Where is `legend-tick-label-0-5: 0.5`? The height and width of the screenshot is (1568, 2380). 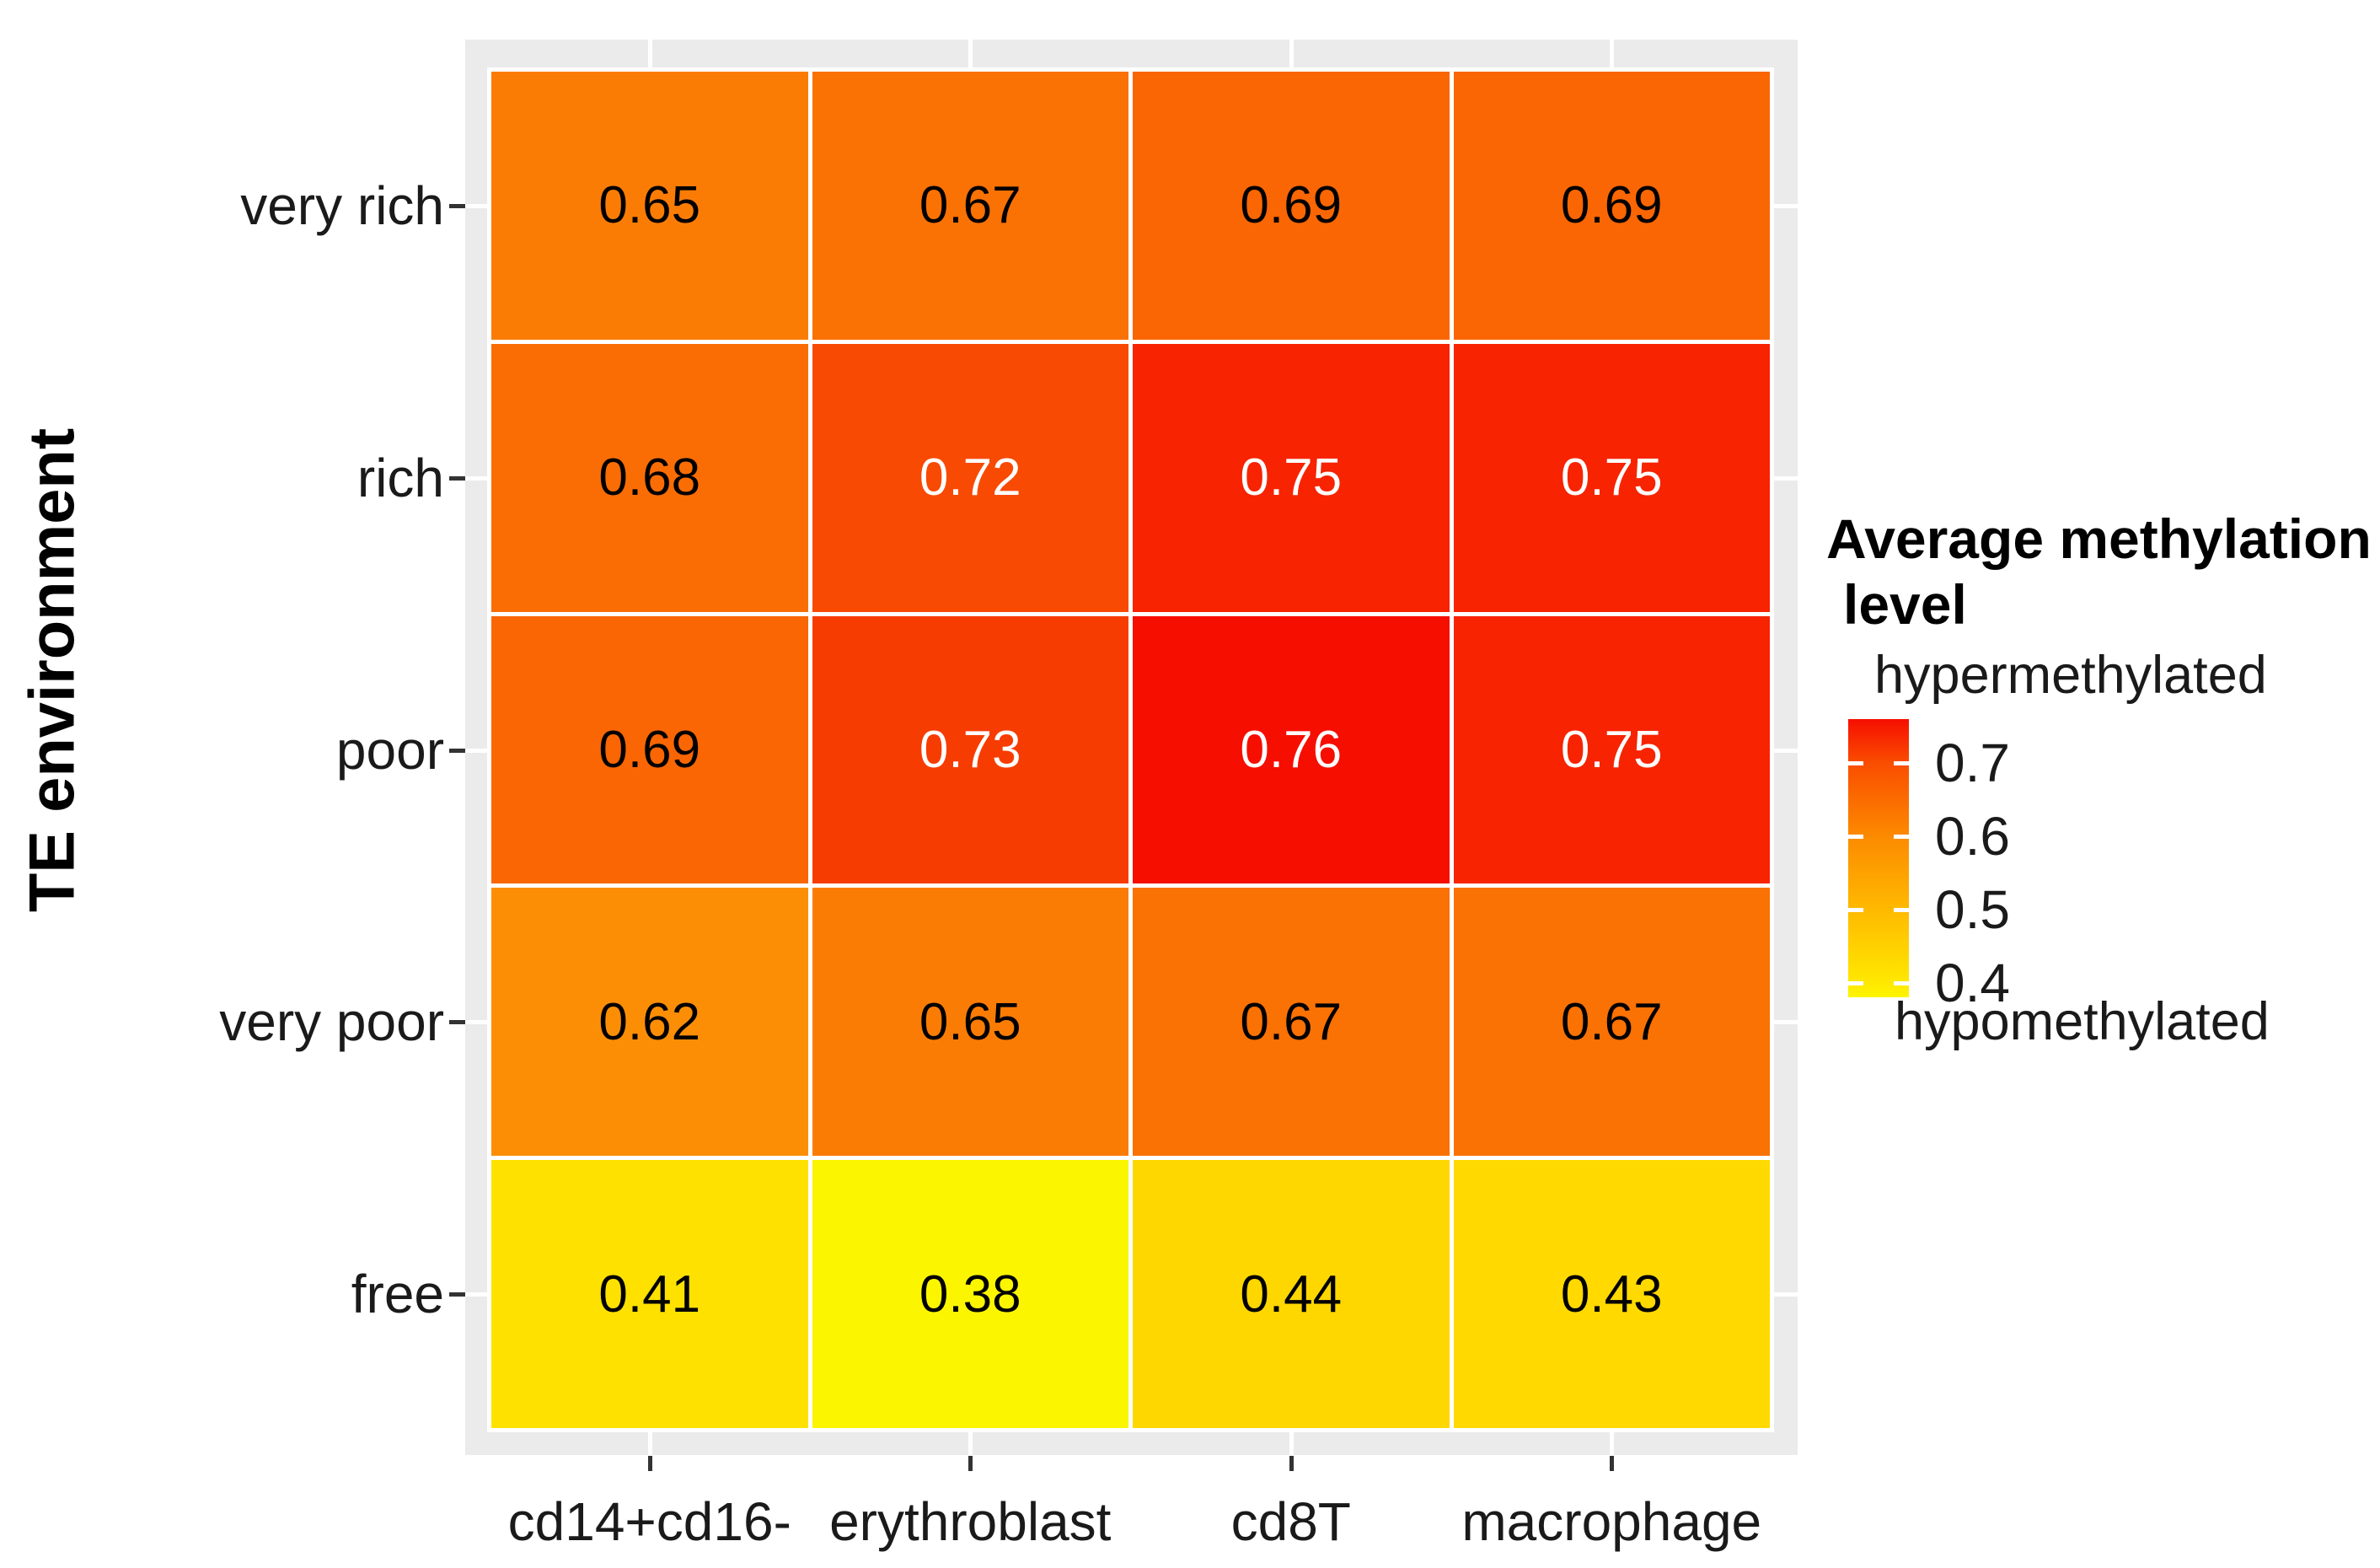 legend-tick-label-0-5: 0.5 is located at coordinates (1972, 909).